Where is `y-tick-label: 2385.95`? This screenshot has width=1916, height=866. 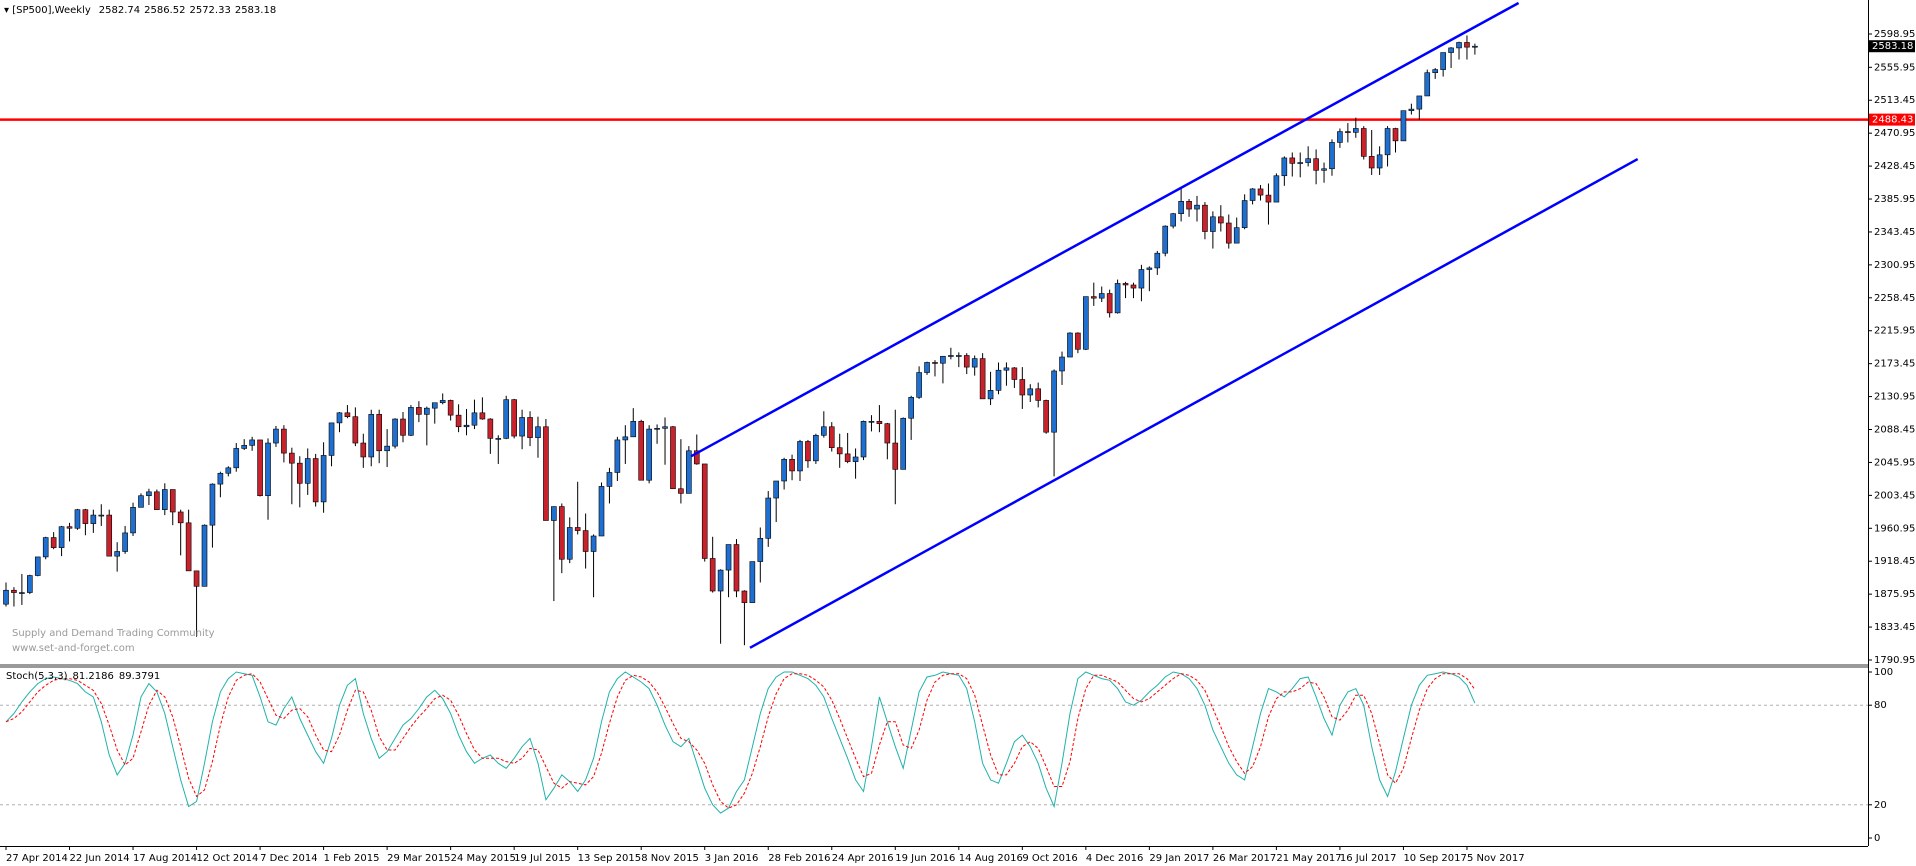 y-tick-label: 2385.95 is located at coordinates (1894, 199).